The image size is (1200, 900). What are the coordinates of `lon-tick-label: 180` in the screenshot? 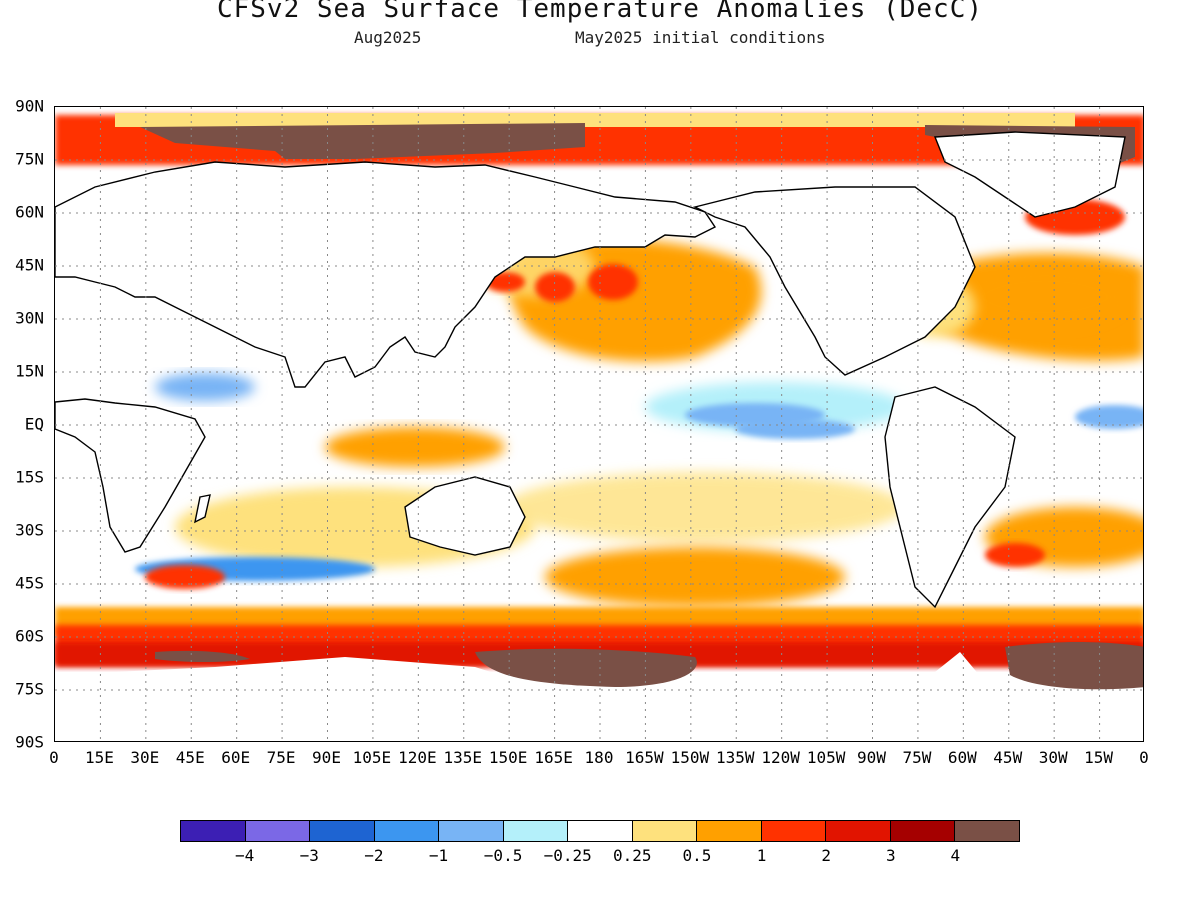 It's located at (599, 757).